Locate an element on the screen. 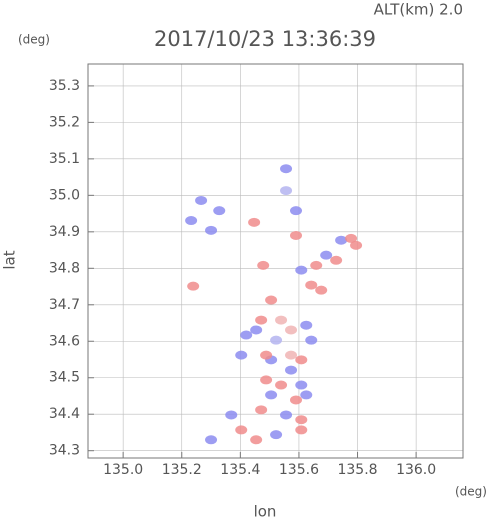 The width and height of the screenshot is (491, 521). y-tick-label: 34.8 is located at coordinates (64, 268).